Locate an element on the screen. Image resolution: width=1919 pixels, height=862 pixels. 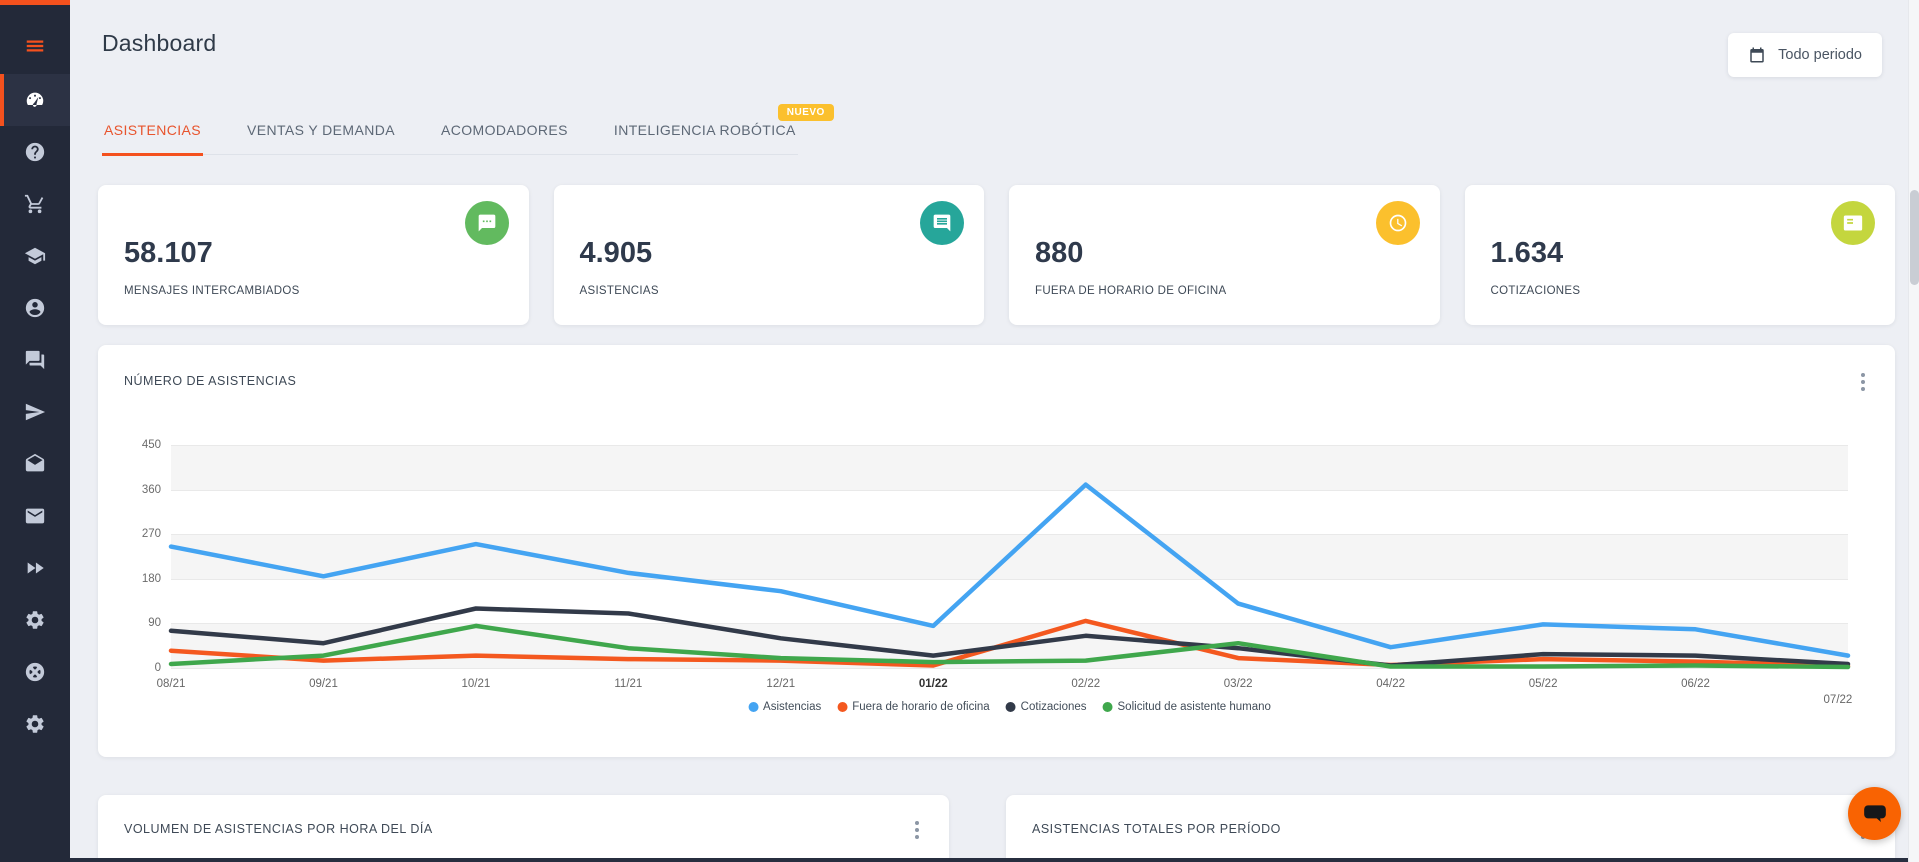
legend-label: Solicitud de asistente humano is located at coordinates (1194, 707).